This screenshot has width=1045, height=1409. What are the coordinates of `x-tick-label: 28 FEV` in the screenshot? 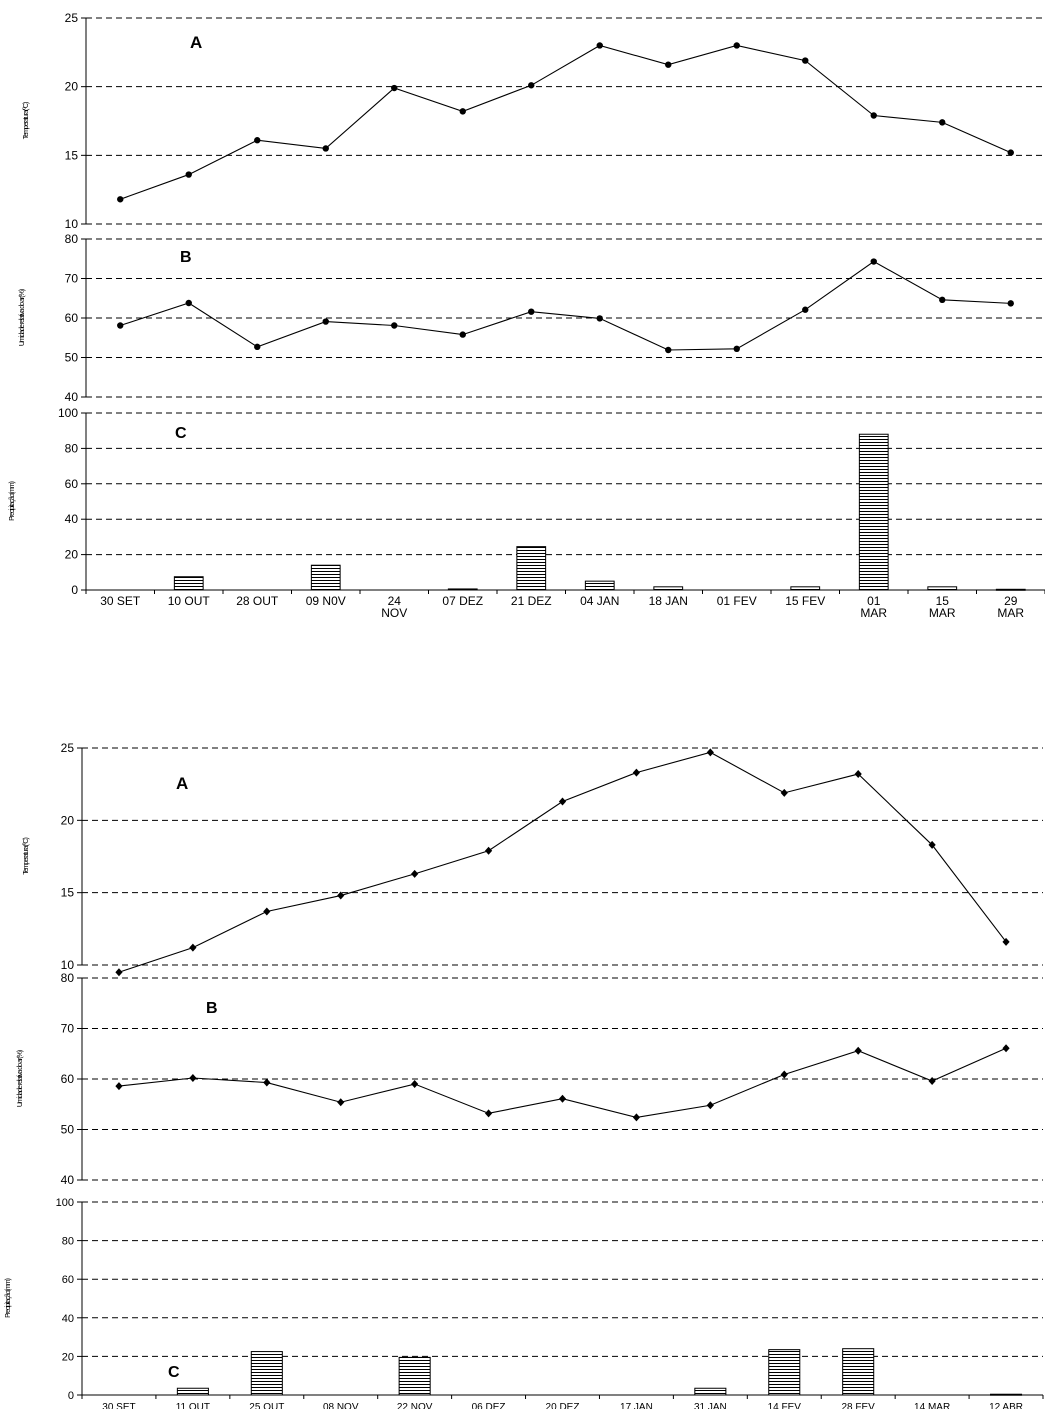 It's located at (859, 1405).